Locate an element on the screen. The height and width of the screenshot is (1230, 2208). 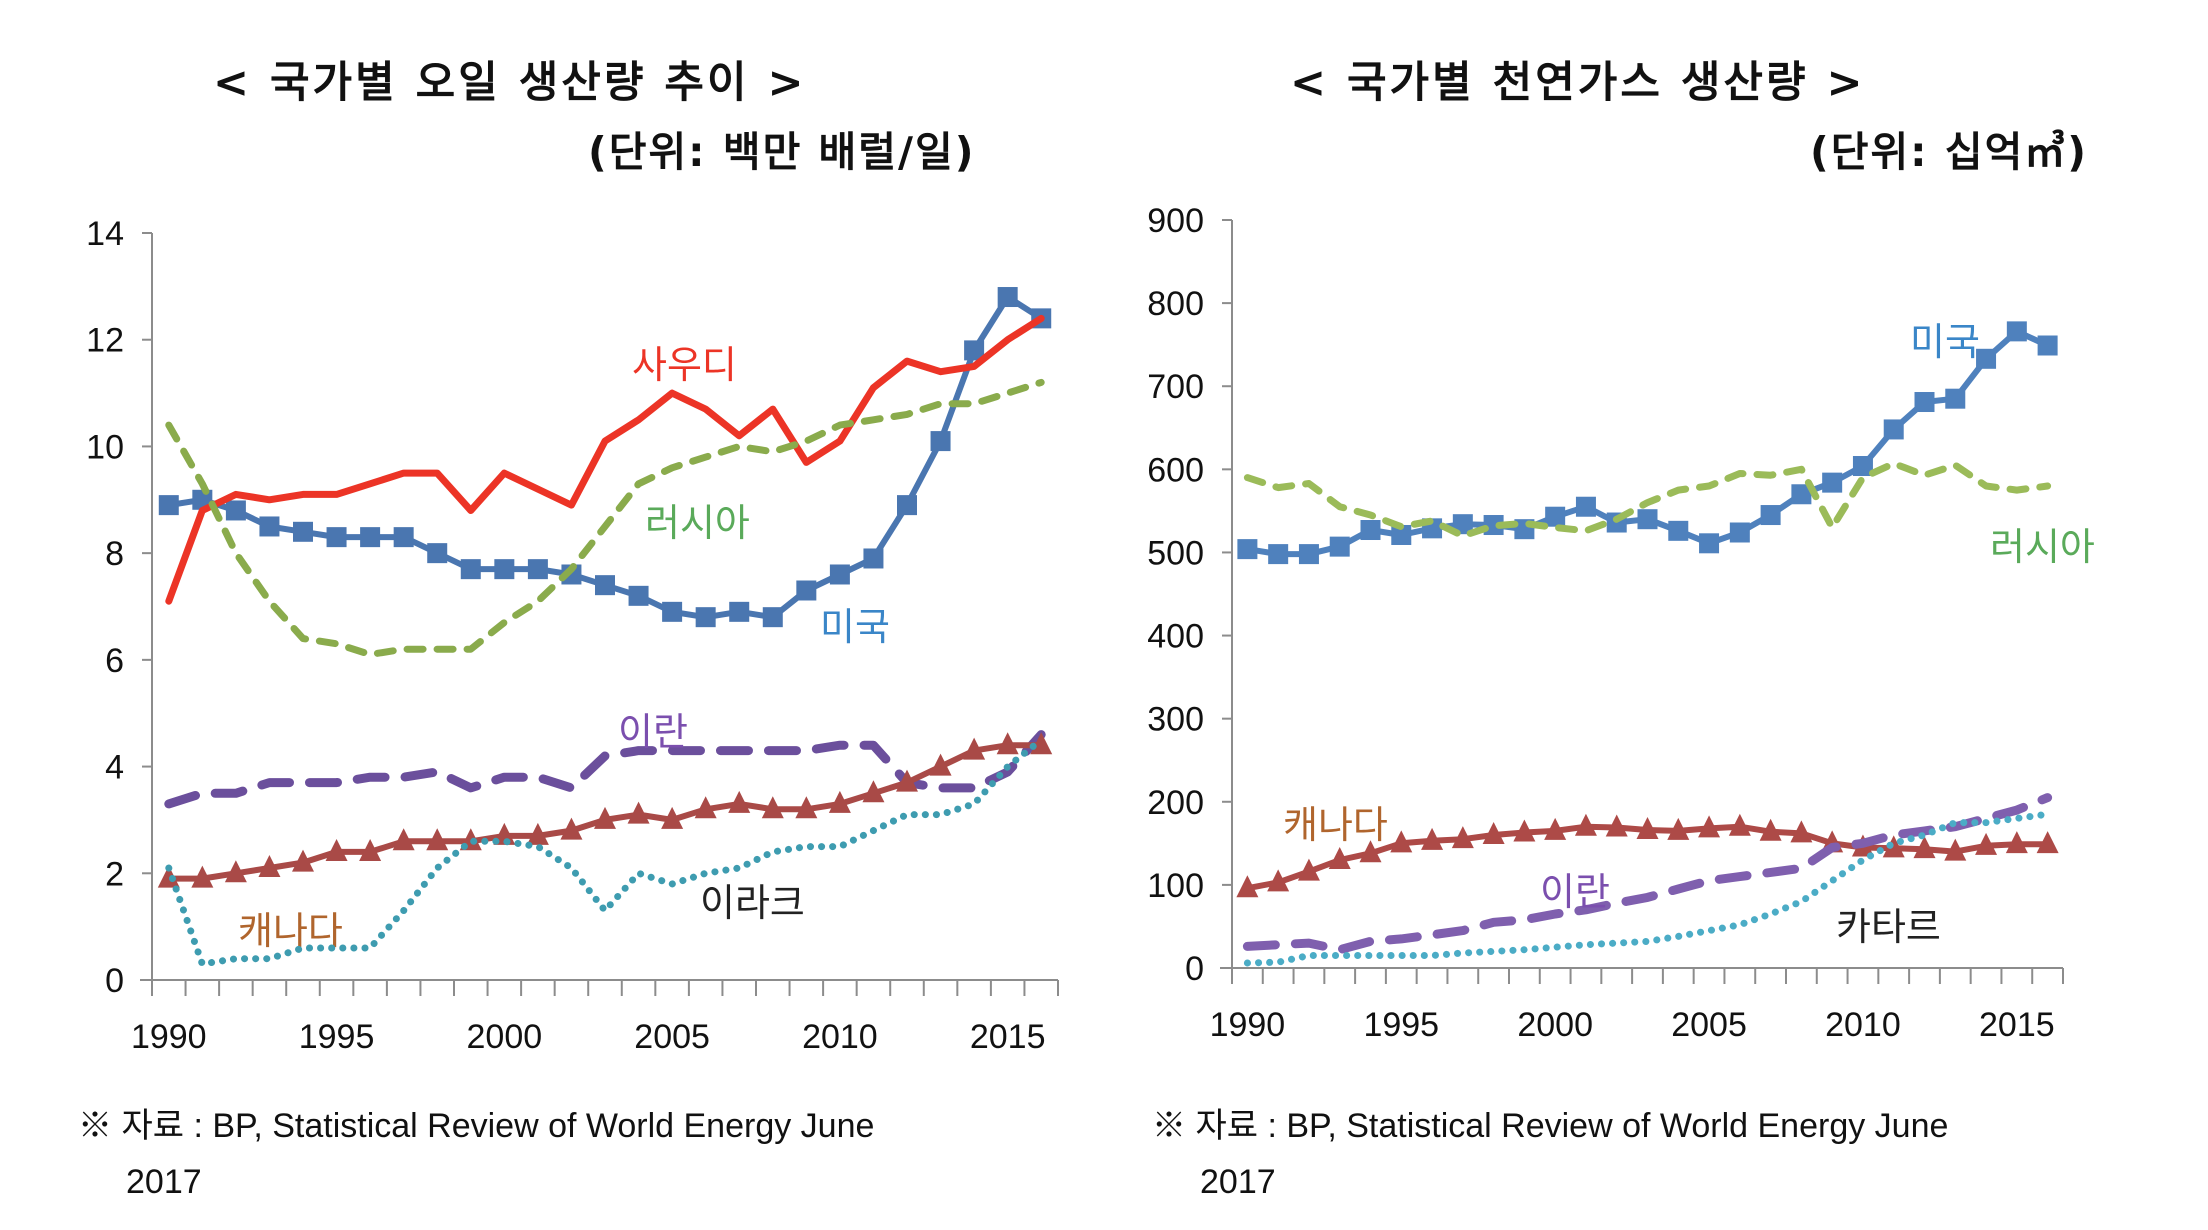
series-label: 사우디 is located at coordinates (684, 365).